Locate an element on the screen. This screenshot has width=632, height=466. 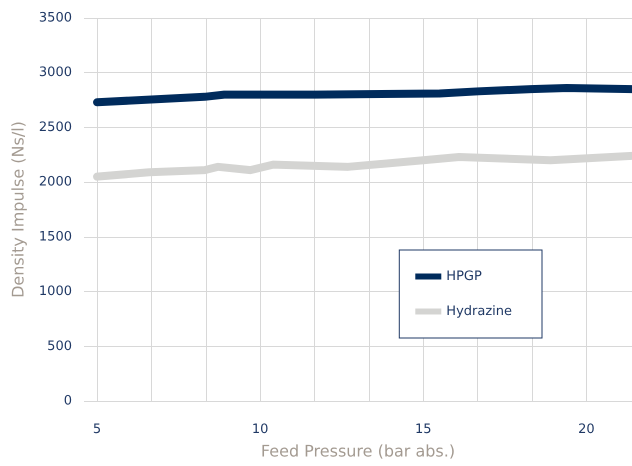
y-tick-label: 2000 is located at coordinates (55, 182).